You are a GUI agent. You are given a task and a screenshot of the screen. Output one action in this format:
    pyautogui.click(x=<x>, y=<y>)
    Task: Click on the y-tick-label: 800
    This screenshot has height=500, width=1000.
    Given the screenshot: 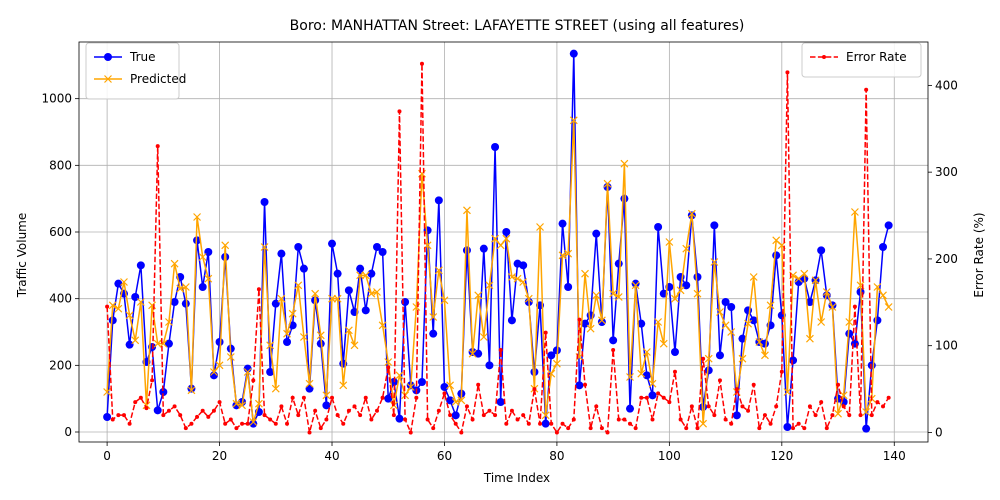 What is the action you would take?
    pyautogui.click(x=60, y=165)
    